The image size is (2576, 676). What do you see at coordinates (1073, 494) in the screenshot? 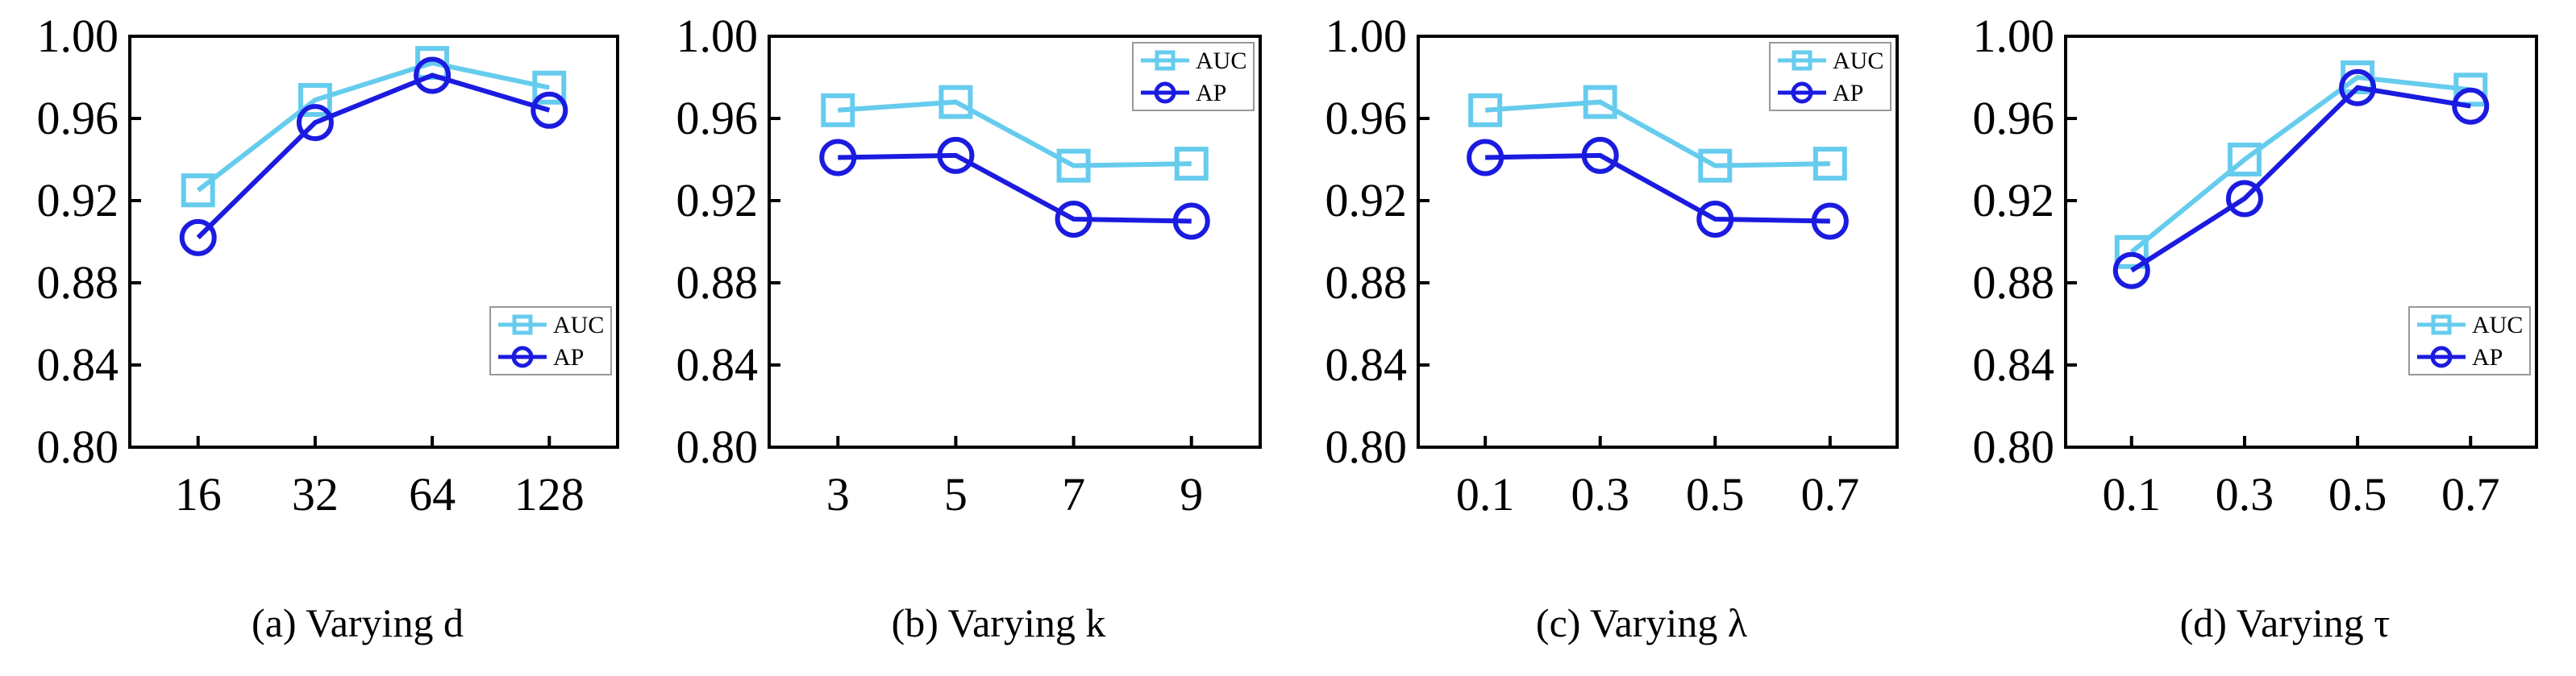
I see `x-tick-label: 7` at bounding box center [1073, 494].